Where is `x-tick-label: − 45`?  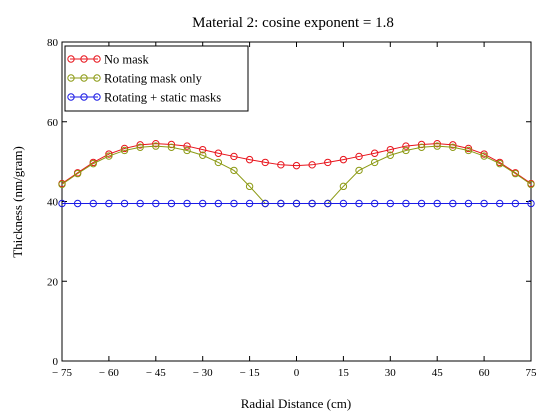 x-tick-label: − 45 is located at coordinates (156, 373).